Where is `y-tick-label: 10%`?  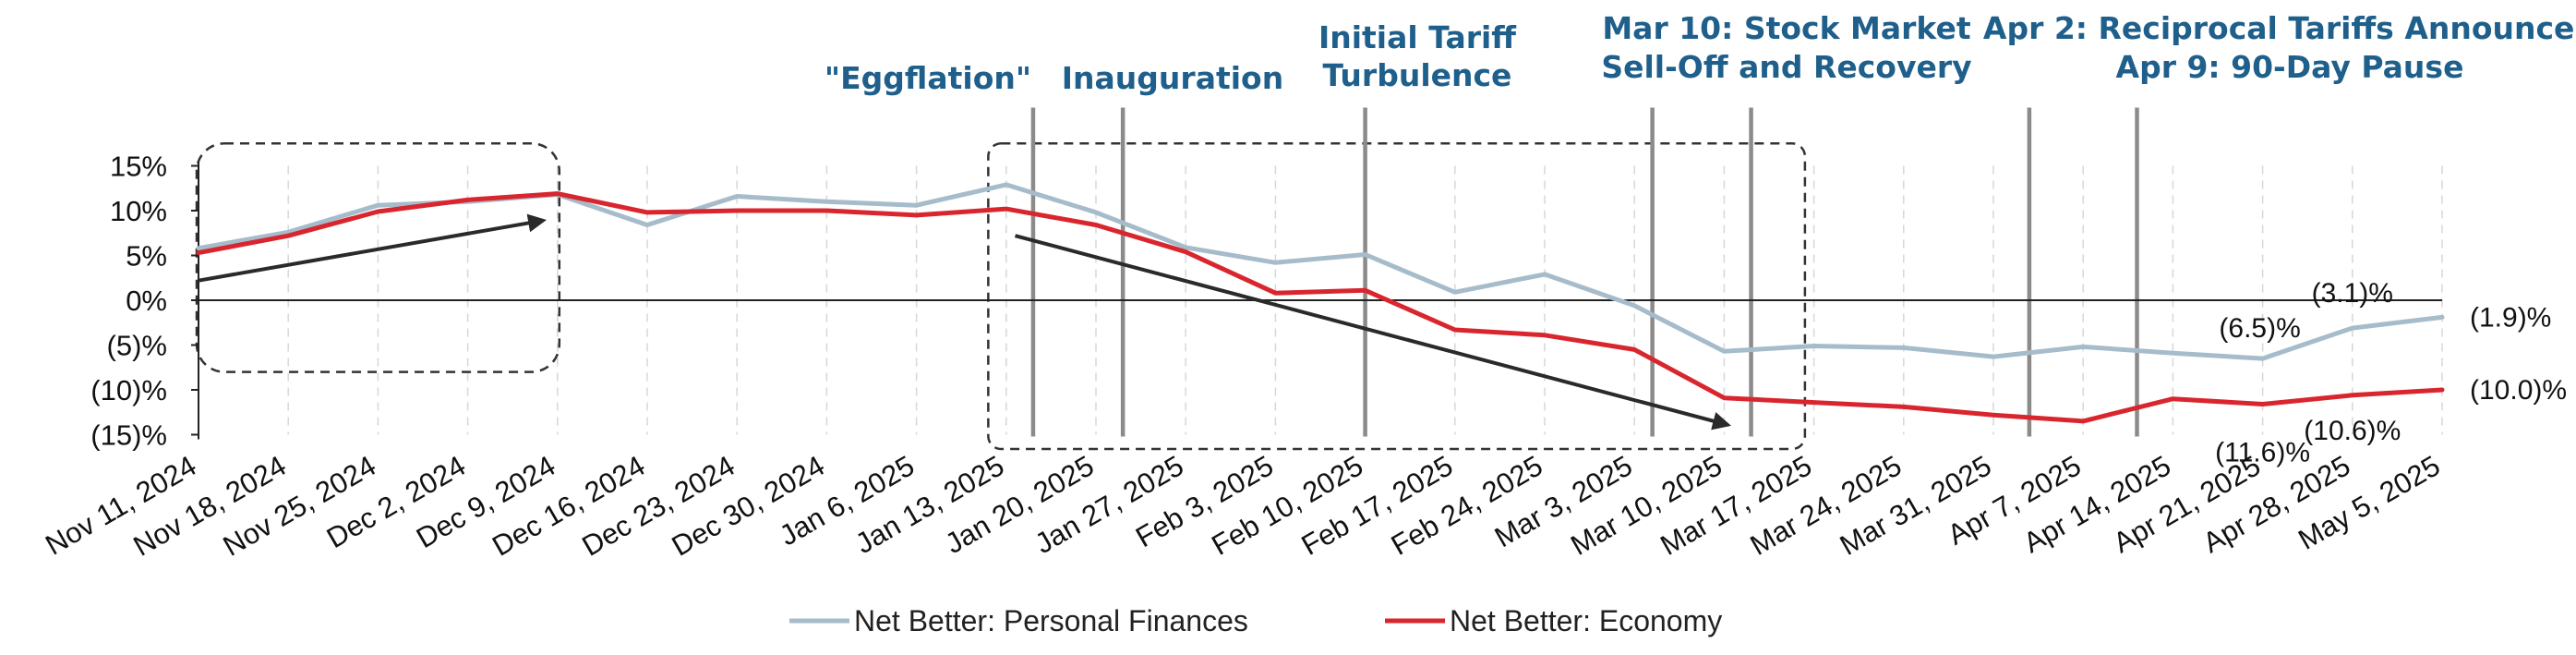 y-tick-label: 10% is located at coordinates (138, 211).